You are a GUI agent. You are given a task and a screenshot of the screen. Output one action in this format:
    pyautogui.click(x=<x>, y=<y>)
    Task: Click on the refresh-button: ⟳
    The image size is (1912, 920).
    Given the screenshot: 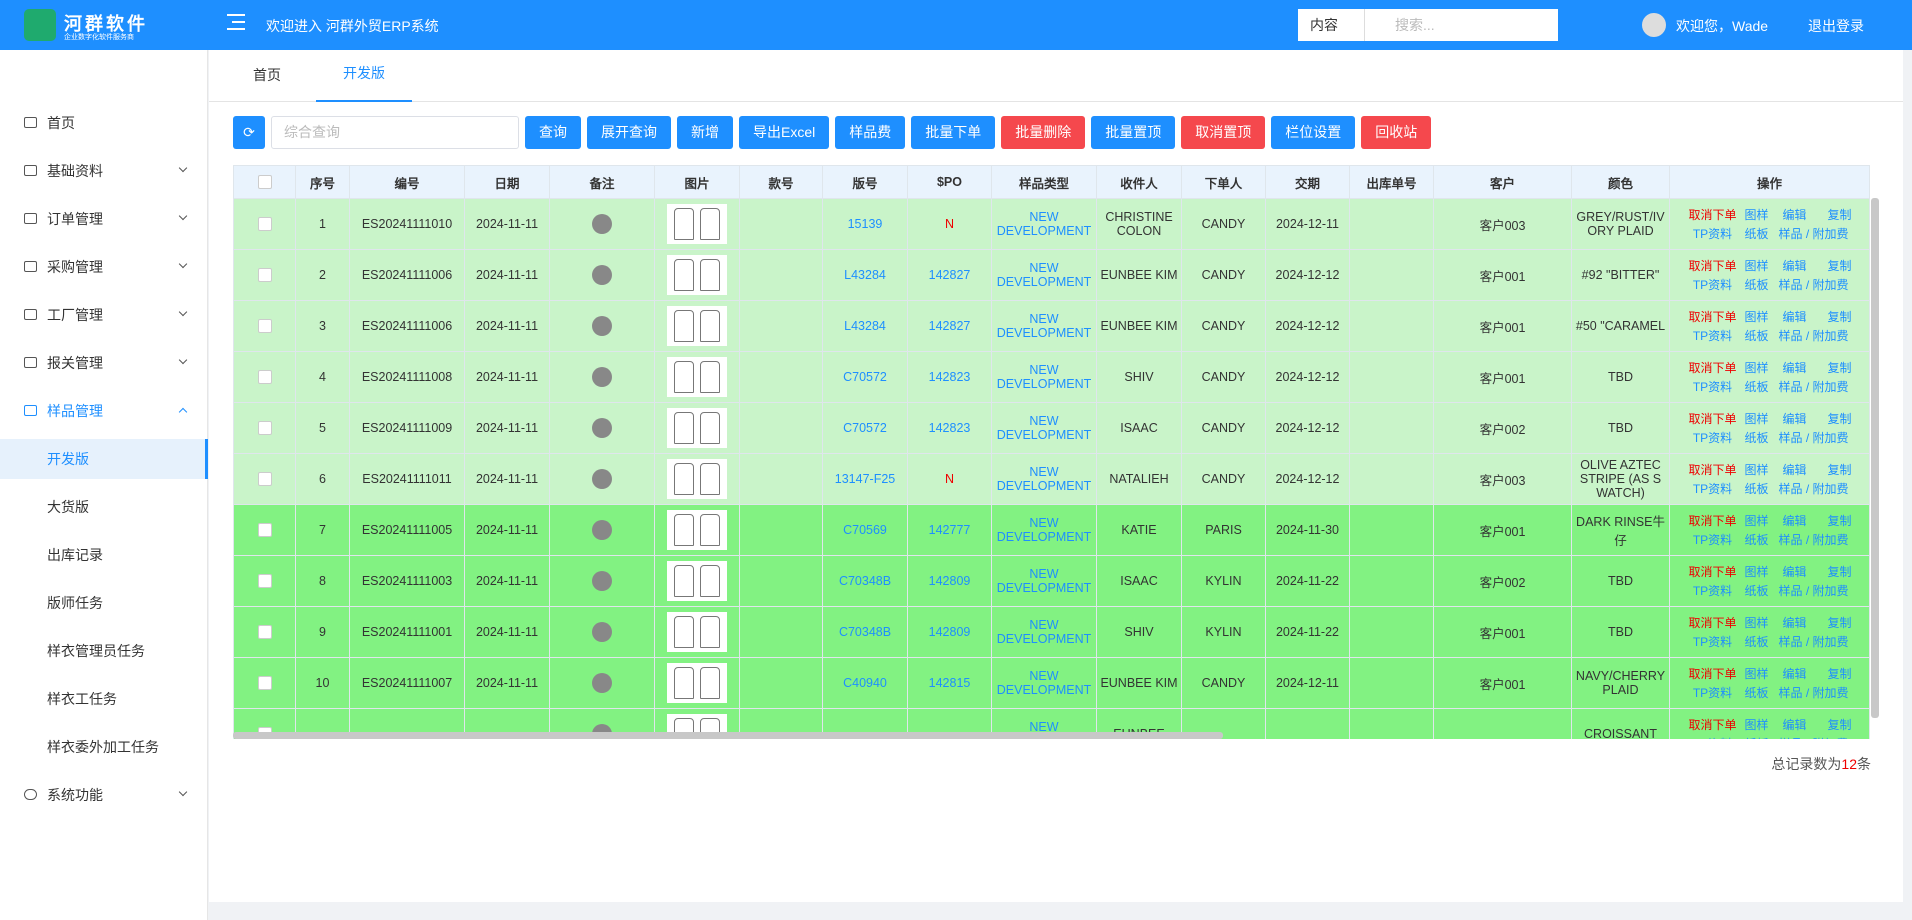 What is the action you would take?
    pyautogui.click(x=249, y=132)
    